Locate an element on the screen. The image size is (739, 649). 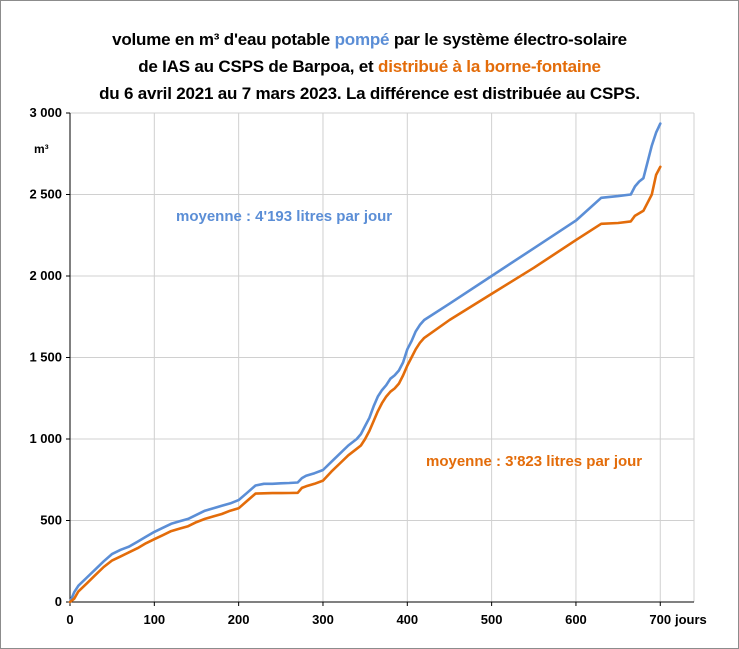
x-tick-label: 400 is located at coordinates (407, 619).